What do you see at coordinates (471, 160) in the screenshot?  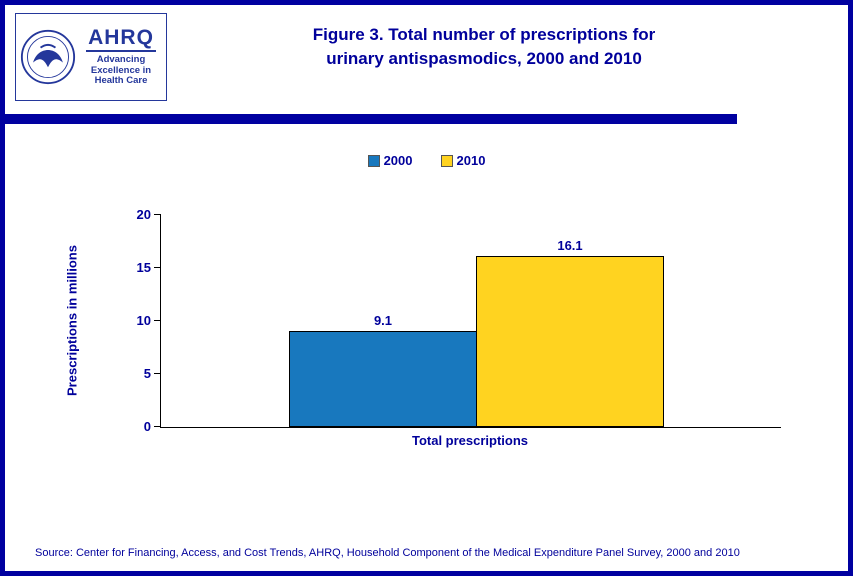 I see `legend-label: 2010` at bounding box center [471, 160].